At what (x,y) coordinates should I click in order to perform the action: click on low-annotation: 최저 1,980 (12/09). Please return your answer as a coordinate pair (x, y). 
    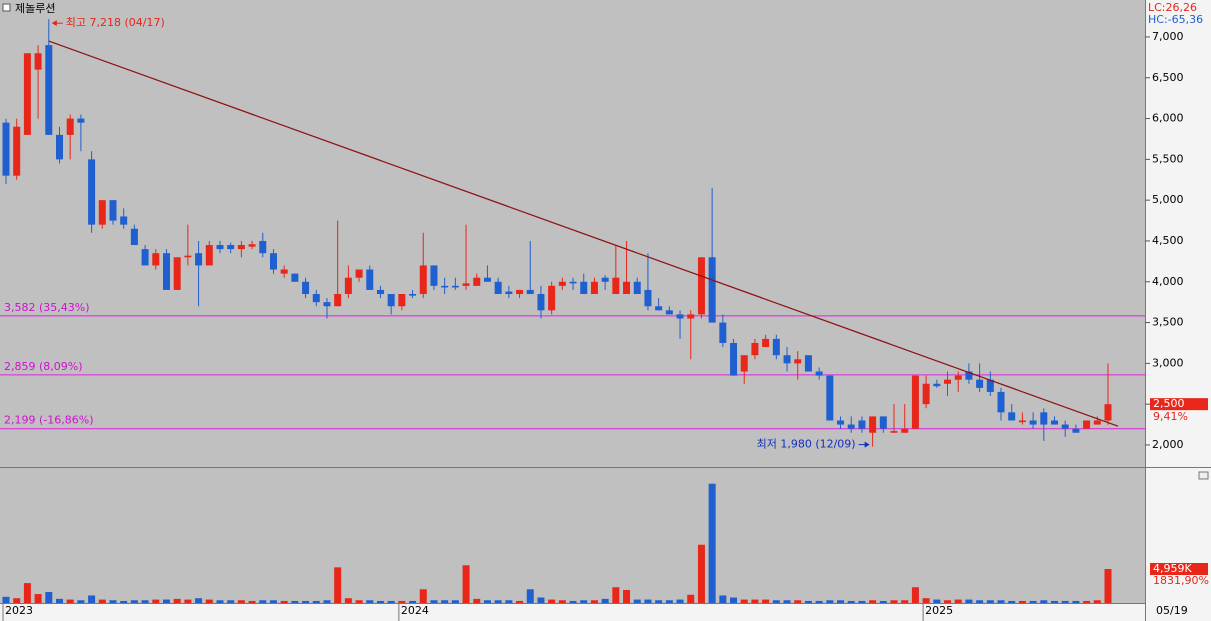
    Looking at the image, I should click on (806, 444).